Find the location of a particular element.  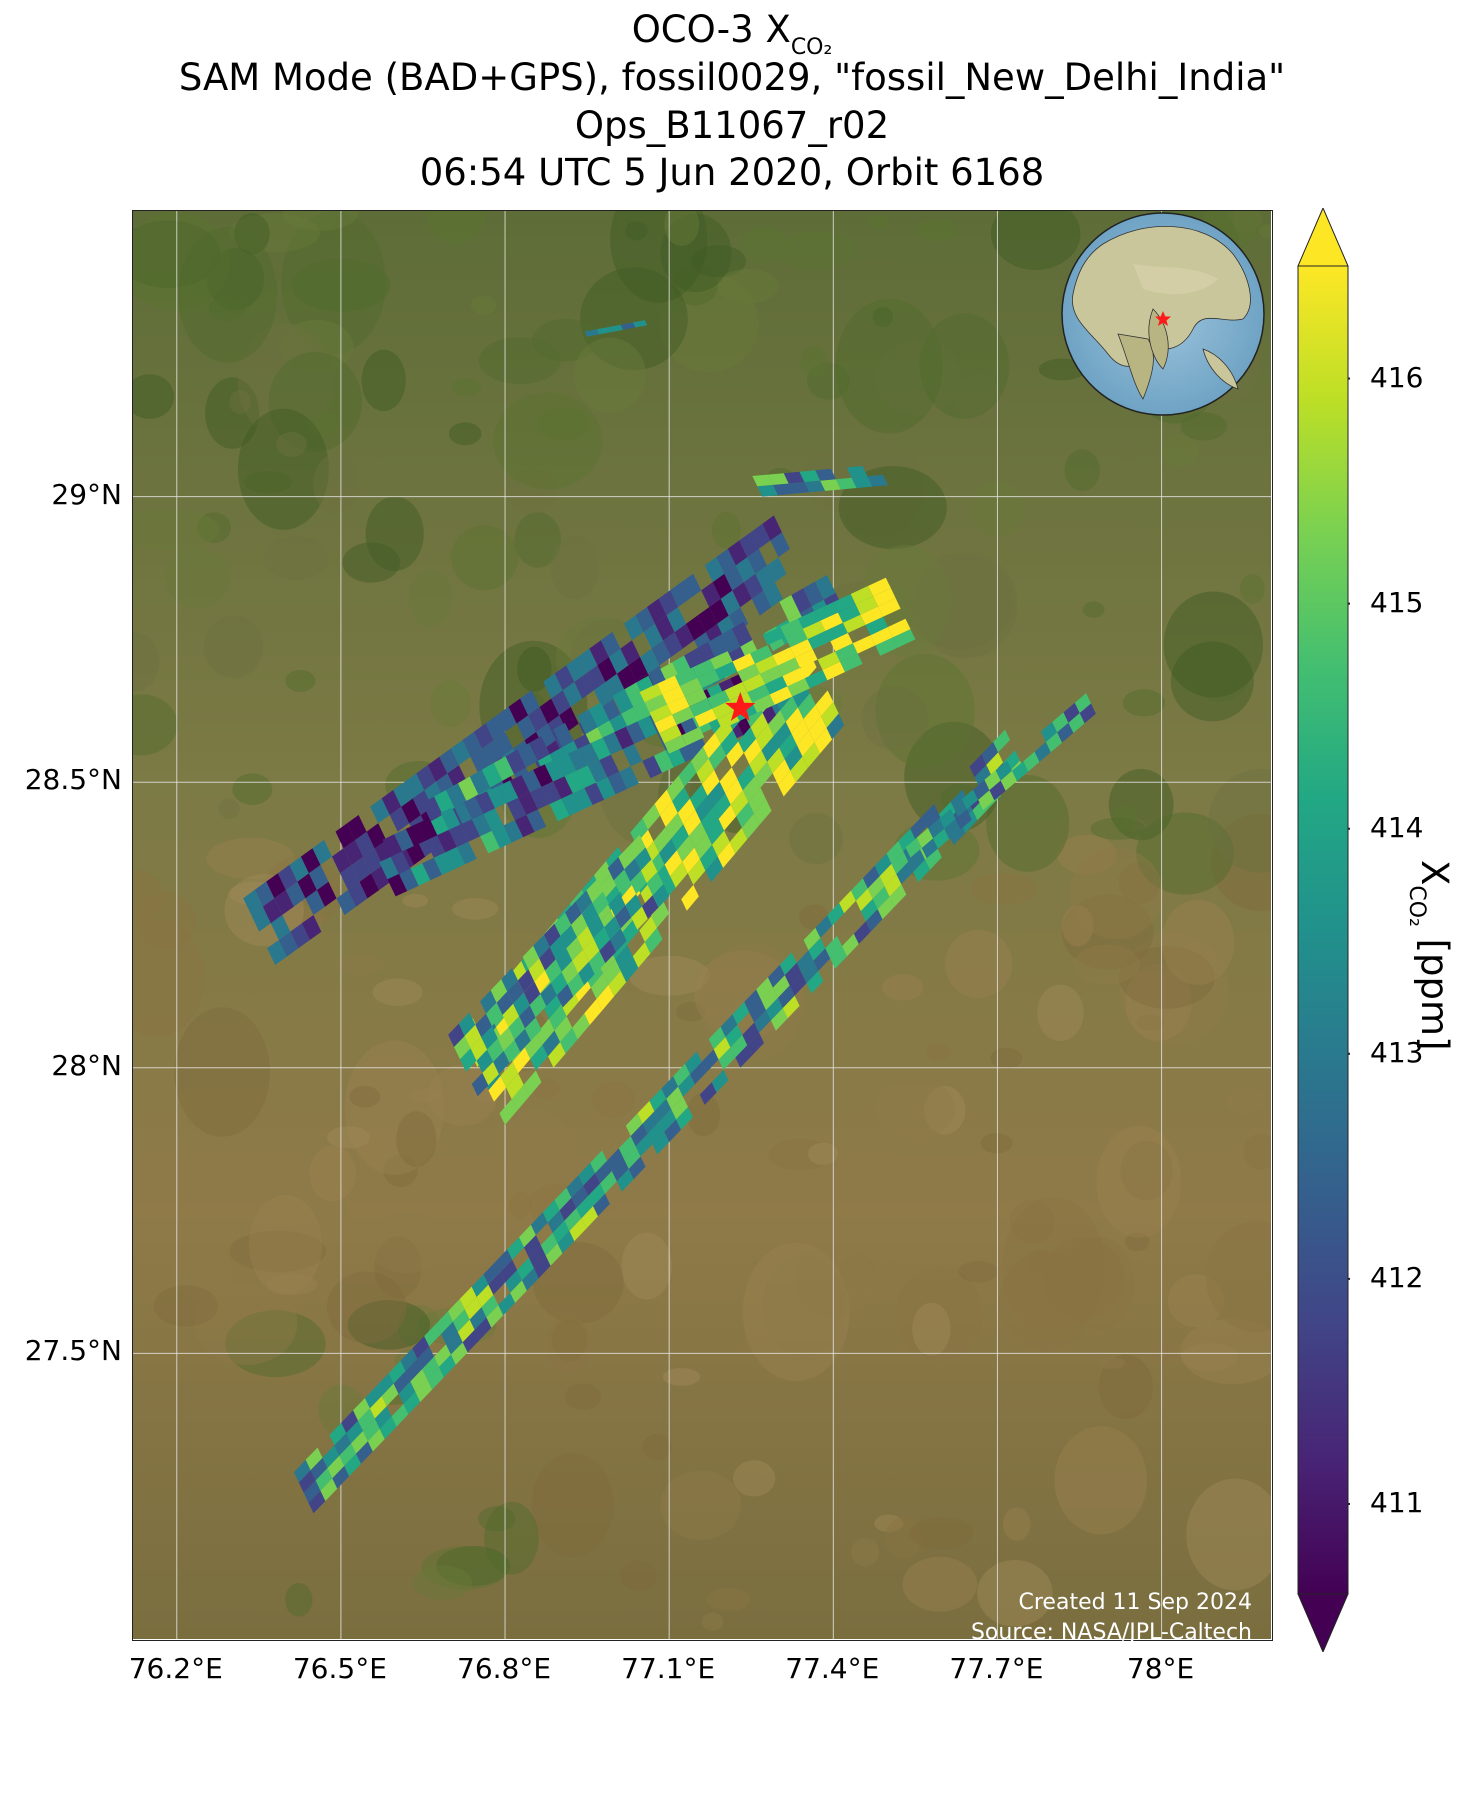

colorbar-tick-label: 416 is located at coordinates (1397, 377).